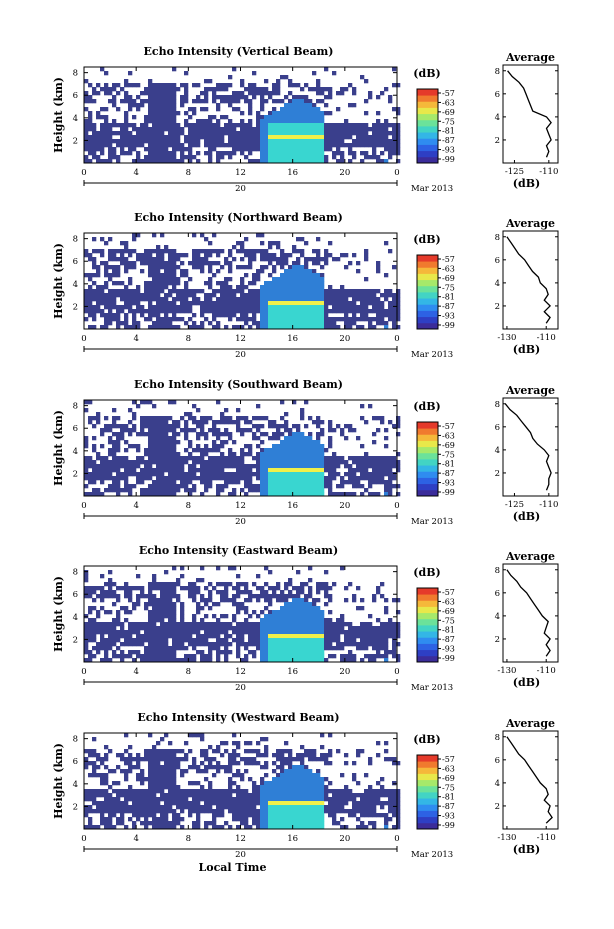 The image size is (614, 929). I want to click on colorbar-tick-label: -75, so click(448, 121).